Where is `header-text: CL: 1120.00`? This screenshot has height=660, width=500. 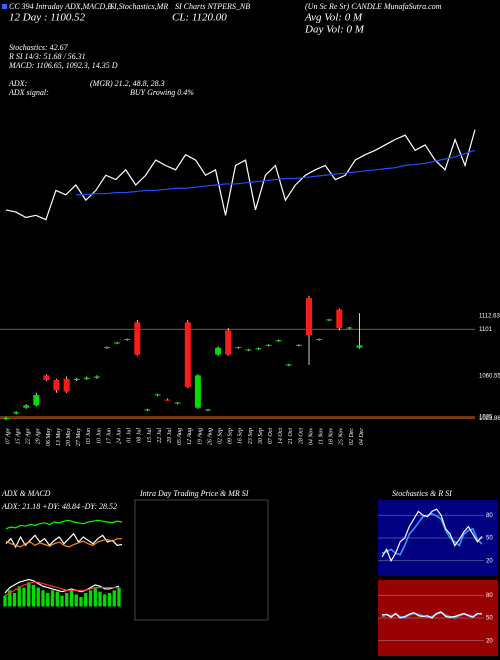
header-text: CL: 1120.00 is located at coordinates (199, 18).